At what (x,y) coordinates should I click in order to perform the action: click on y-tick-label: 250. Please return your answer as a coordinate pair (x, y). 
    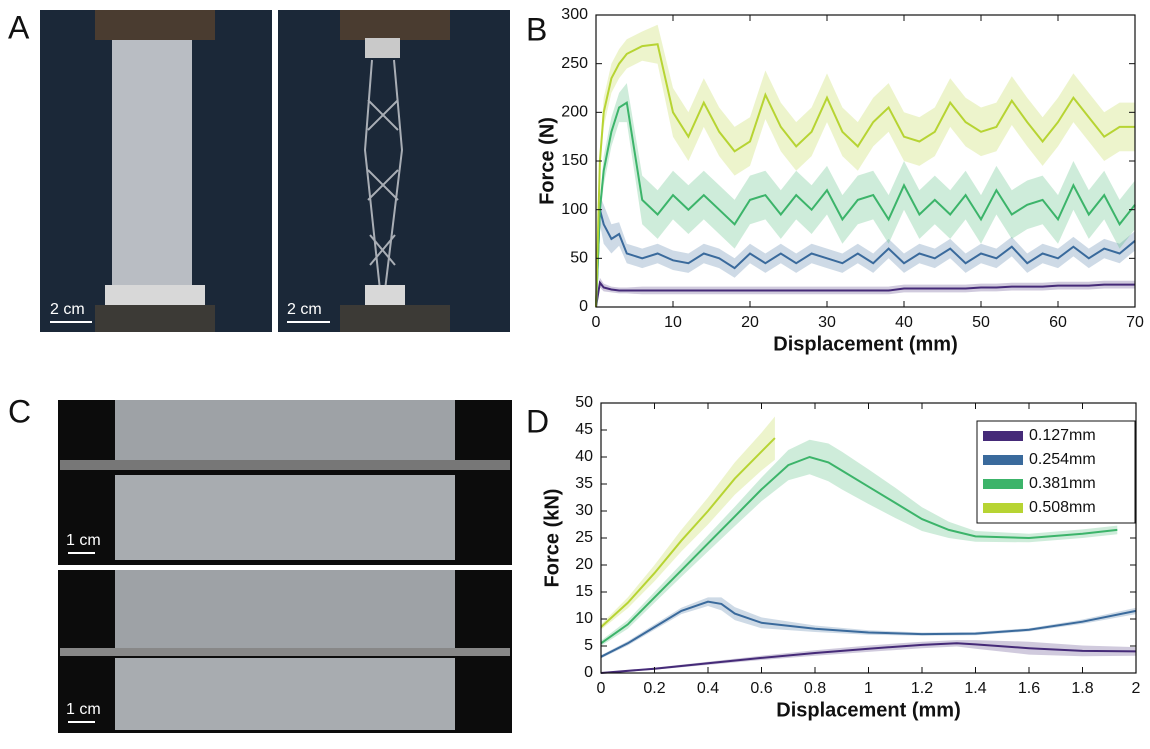
    Looking at the image, I should click on (574, 63).